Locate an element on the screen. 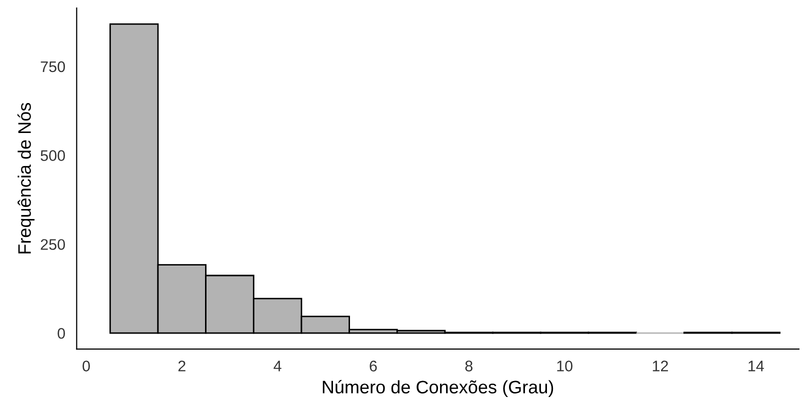 Image resolution: width=807 pixels, height=405 pixels. y-tick-label: 500 is located at coordinates (52, 155).